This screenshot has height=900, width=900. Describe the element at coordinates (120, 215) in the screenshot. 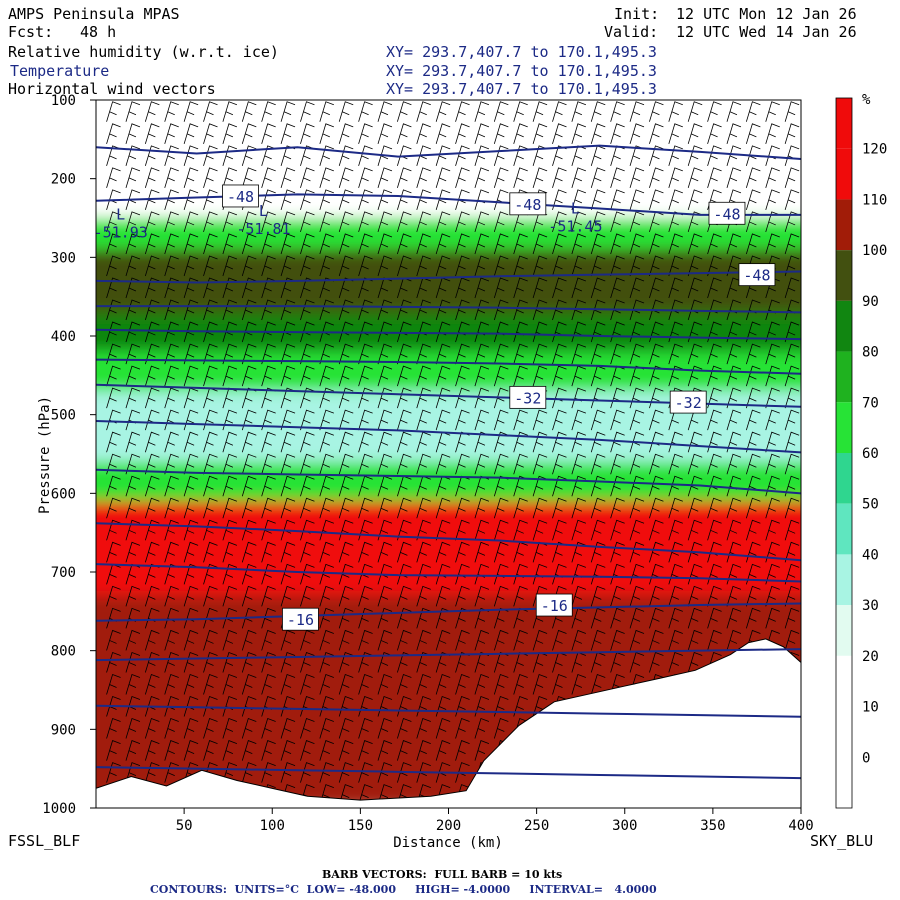

I see `low-marker-0: L` at that location.